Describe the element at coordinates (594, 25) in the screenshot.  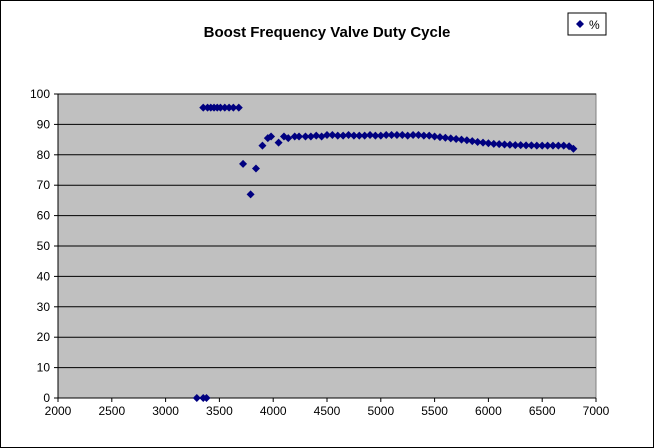
I see `legend-label: %` at that location.